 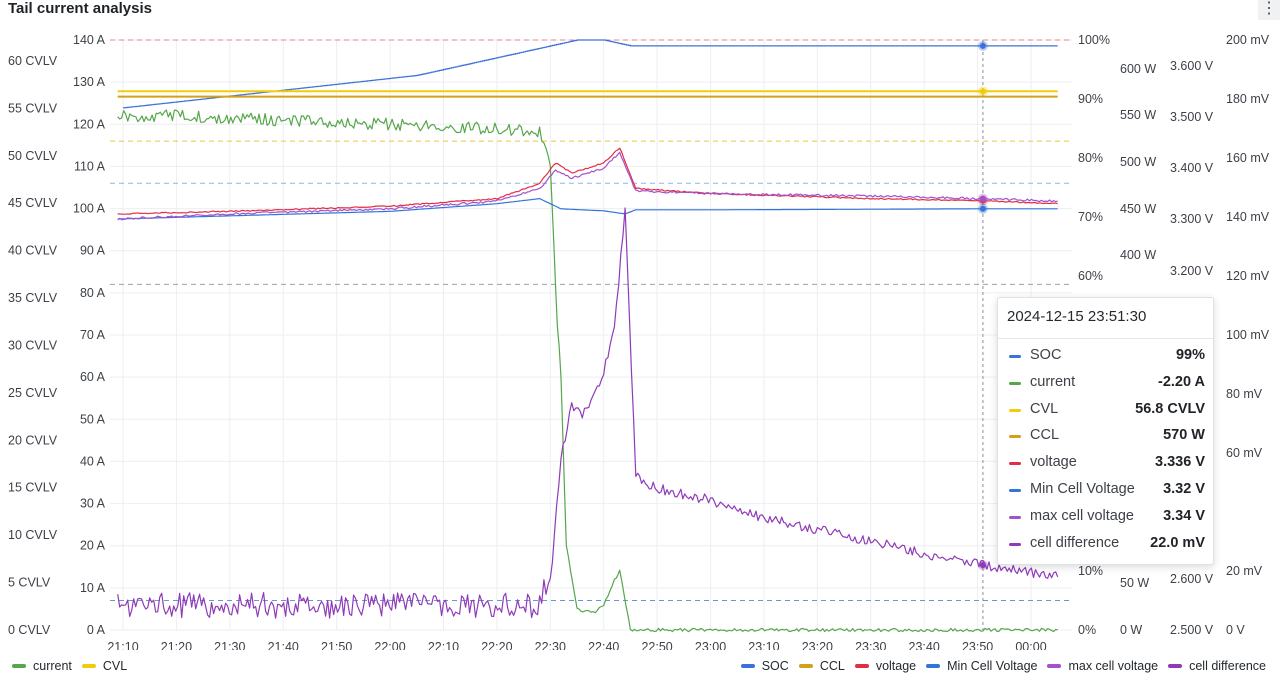 What do you see at coordinates (1131, 630) in the screenshot?
I see `tick-label-power: 0 W` at bounding box center [1131, 630].